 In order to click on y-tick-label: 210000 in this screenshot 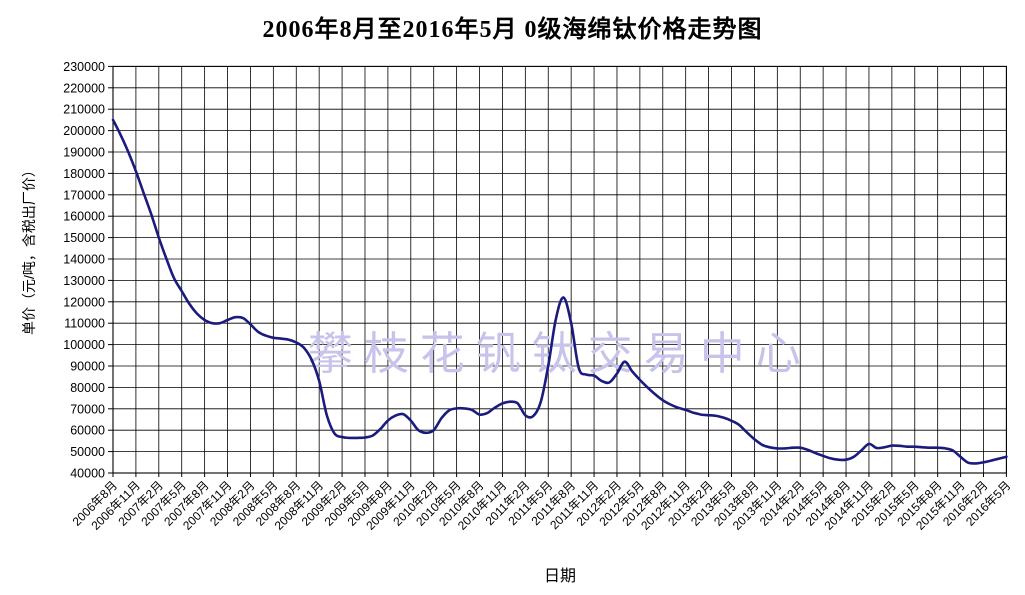, I will do `click(84, 110)`.